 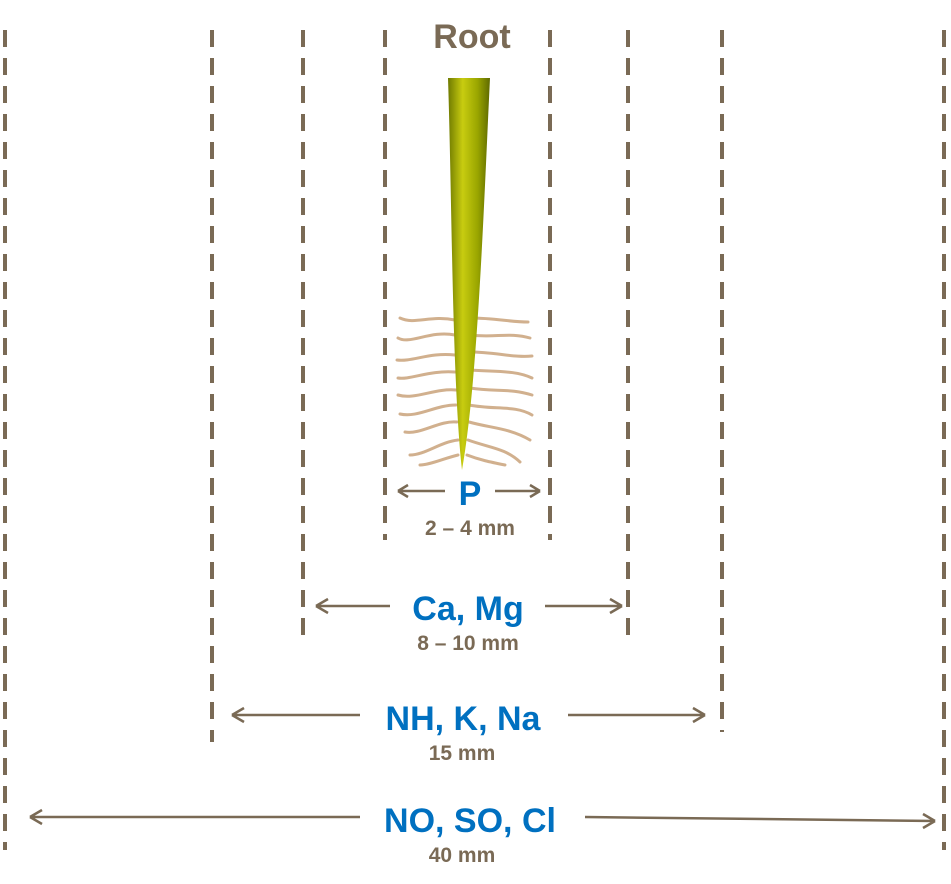 I want to click on zone-nh-k-na: NH, K, Na 15 mm, so click(x=468, y=732).